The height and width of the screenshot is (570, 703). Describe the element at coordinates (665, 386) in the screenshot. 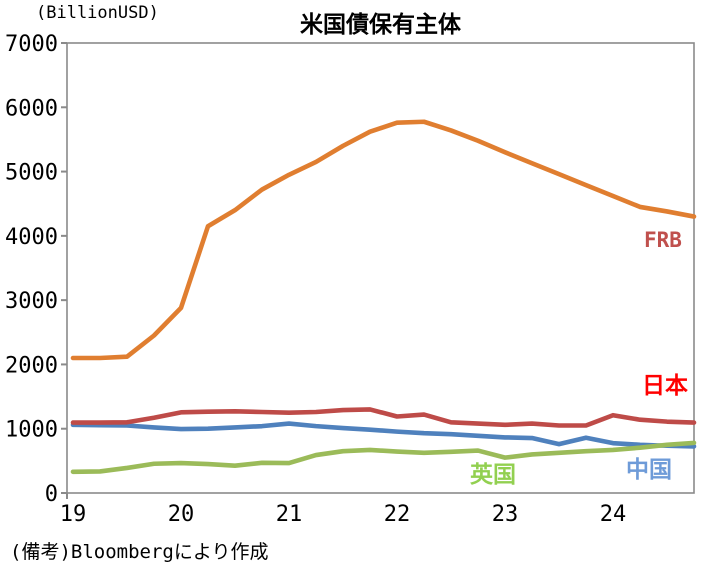

I see `series-label-japan: 日本` at that location.